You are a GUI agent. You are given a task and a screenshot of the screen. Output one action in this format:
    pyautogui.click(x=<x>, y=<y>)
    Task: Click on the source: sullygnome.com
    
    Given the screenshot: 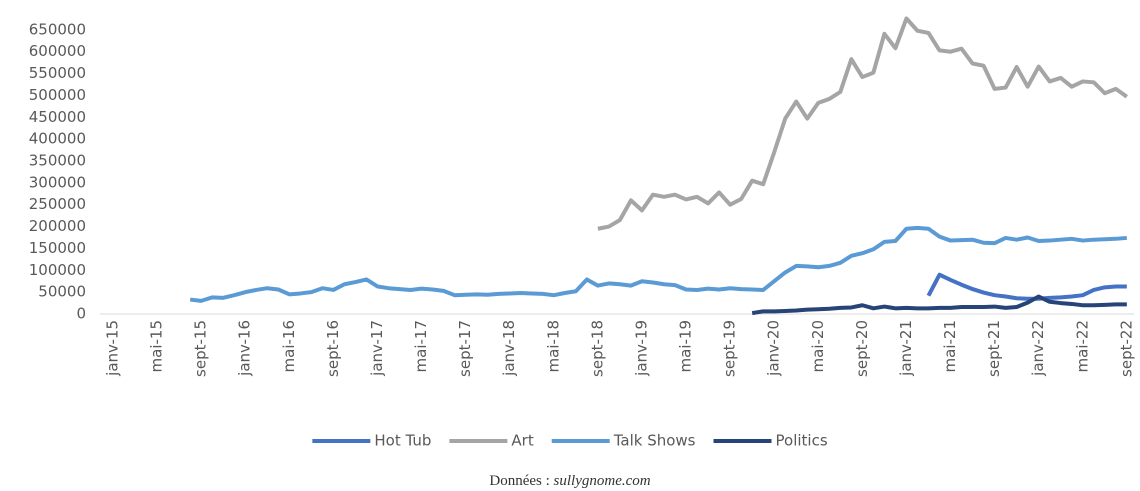 What is the action you would take?
    pyautogui.click(x=602, y=481)
    